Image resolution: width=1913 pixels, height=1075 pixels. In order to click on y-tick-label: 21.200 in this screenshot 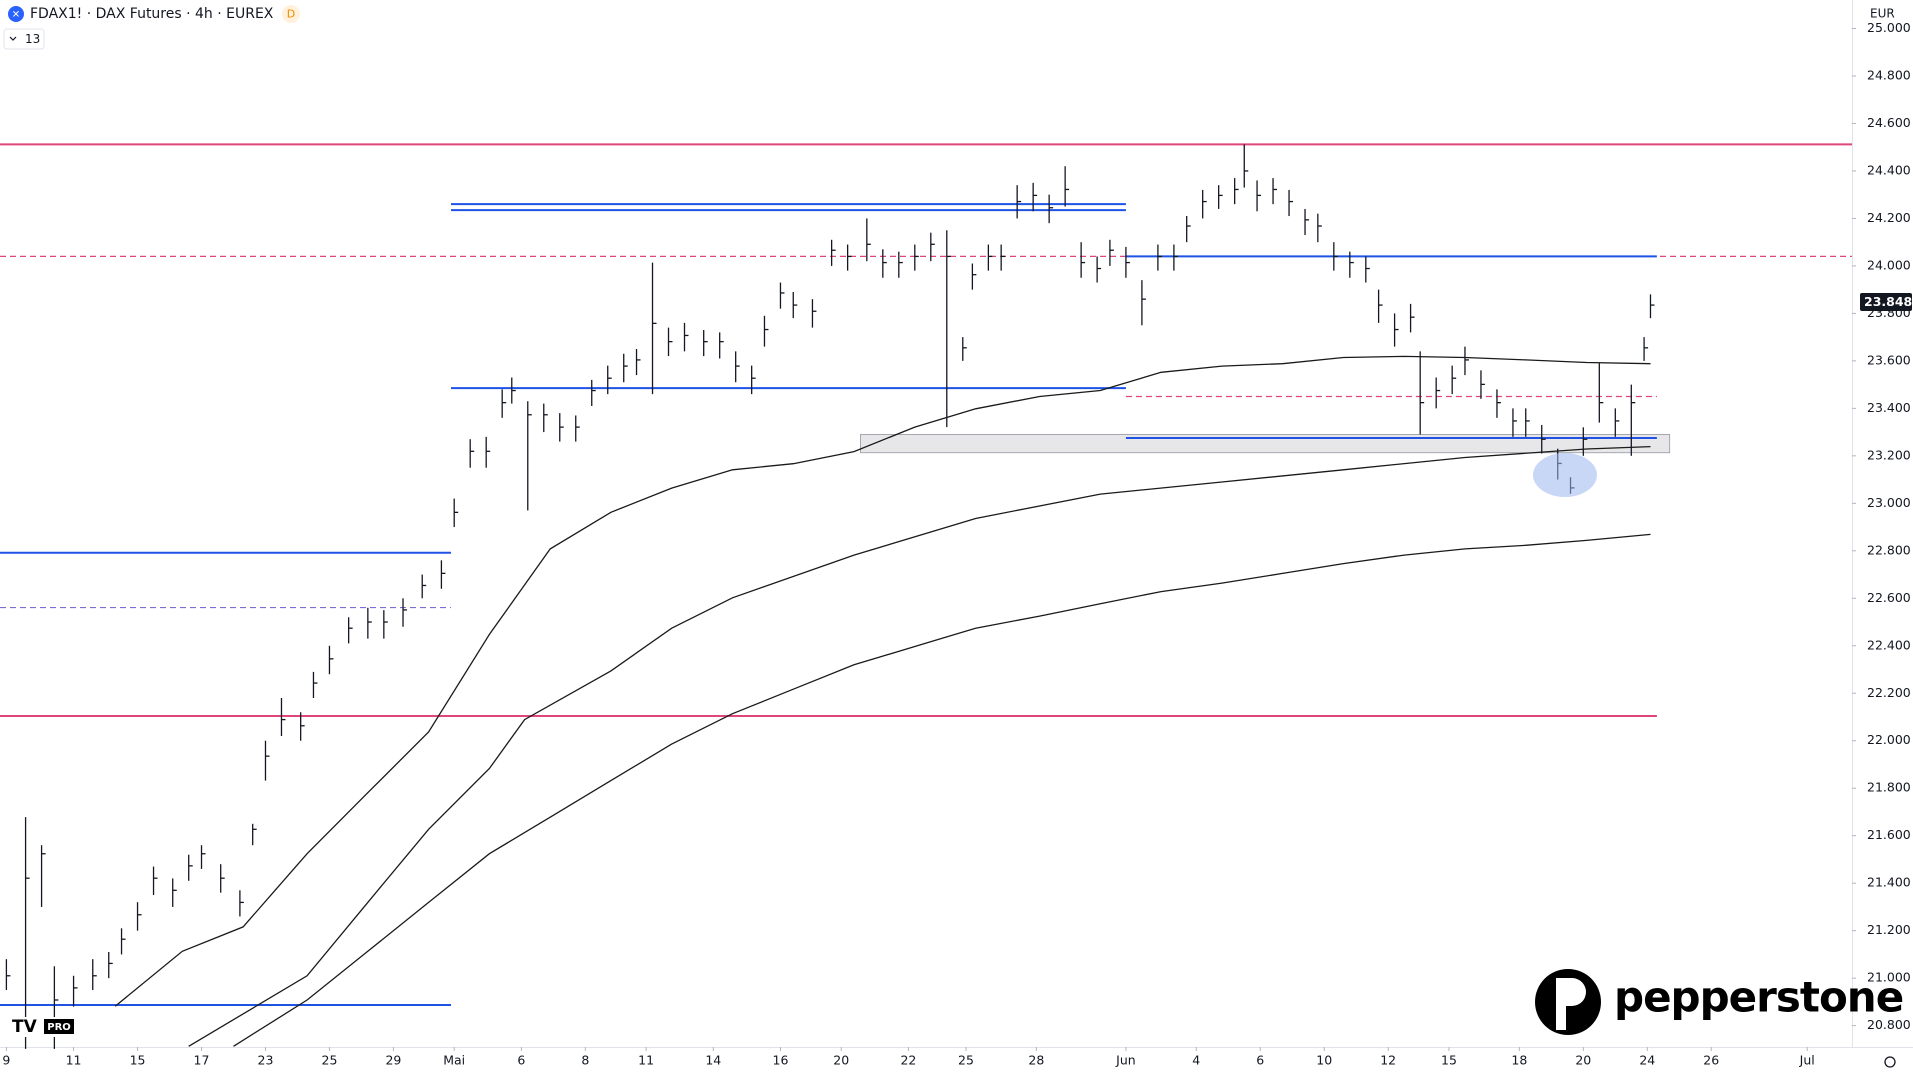, I will do `click(1889, 929)`.